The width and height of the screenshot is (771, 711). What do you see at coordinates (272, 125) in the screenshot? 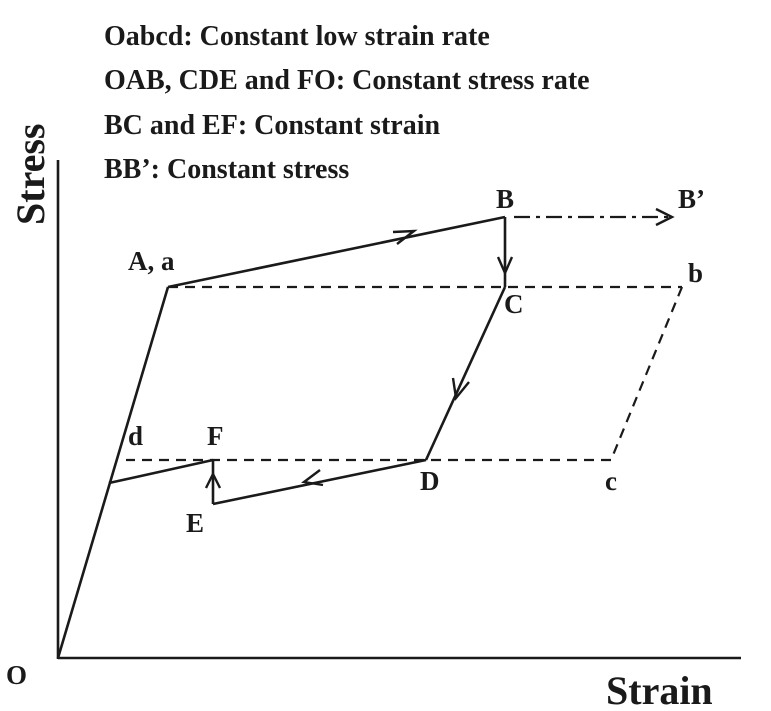
I see `legend-line-bc-ef: BC and EF: Constant strain` at bounding box center [272, 125].